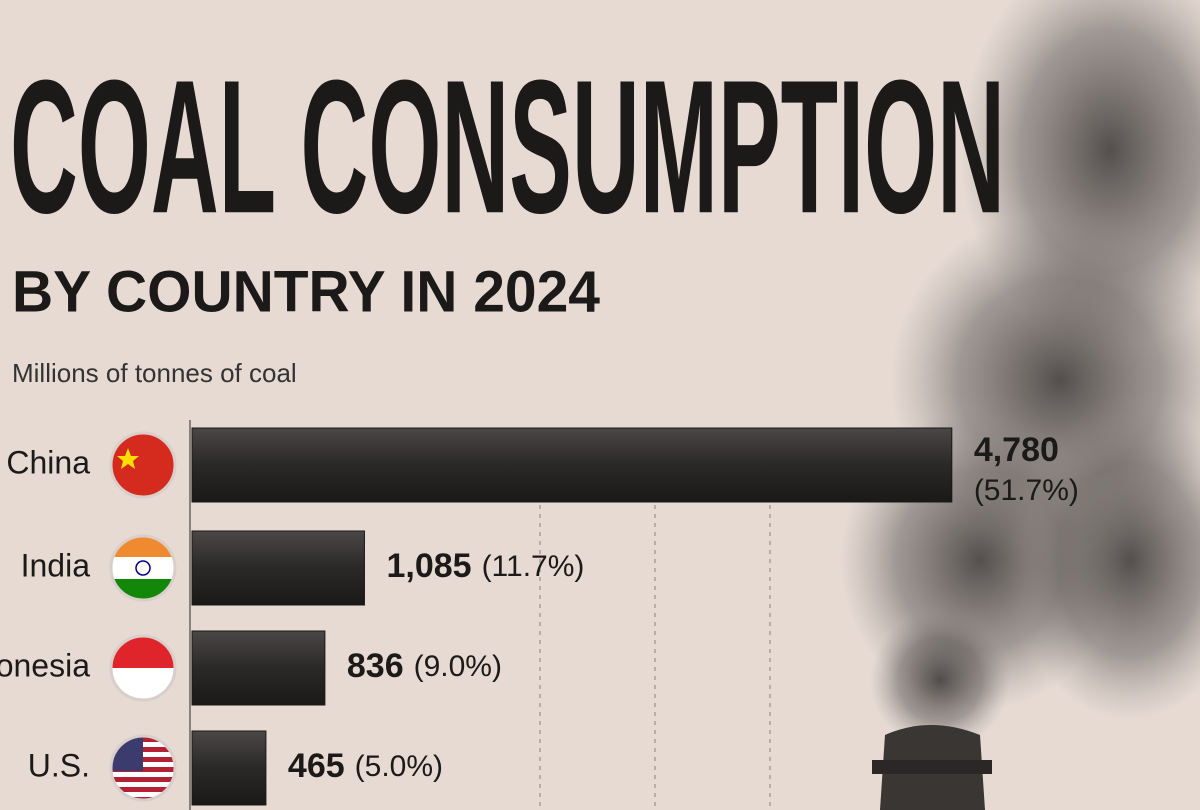  Describe the element at coordinates (655, 657) in the screenshot. I see `grid` at that location.